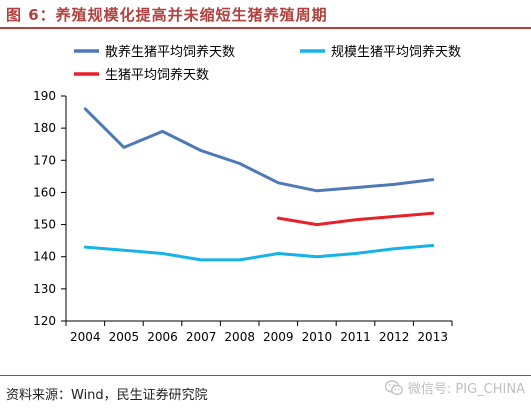  What do you see at coordinates (85, 337) in the screenshot?
I see `x-tick-label: 2004` at bounding box center [85, 337].